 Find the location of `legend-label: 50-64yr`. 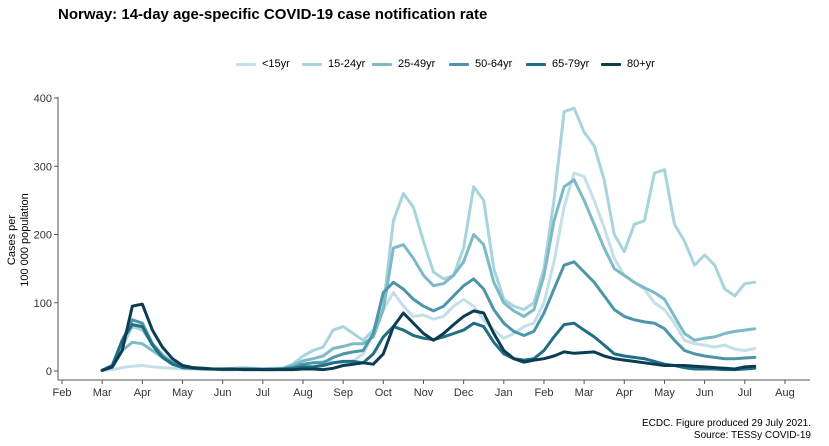

legend-label: 50-64yr is located at coordinates (494, 64).